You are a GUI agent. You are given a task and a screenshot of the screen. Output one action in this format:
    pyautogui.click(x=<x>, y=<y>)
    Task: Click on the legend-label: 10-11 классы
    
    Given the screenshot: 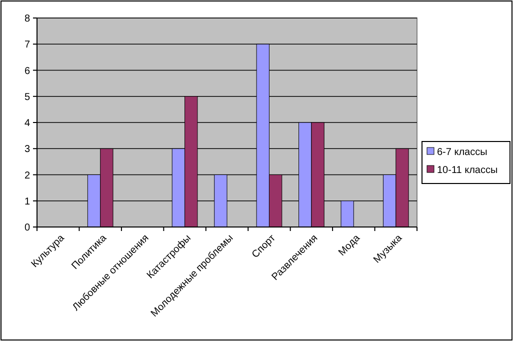 What is the action you would take?
    pyautogui.click(x=467, y=170)
    